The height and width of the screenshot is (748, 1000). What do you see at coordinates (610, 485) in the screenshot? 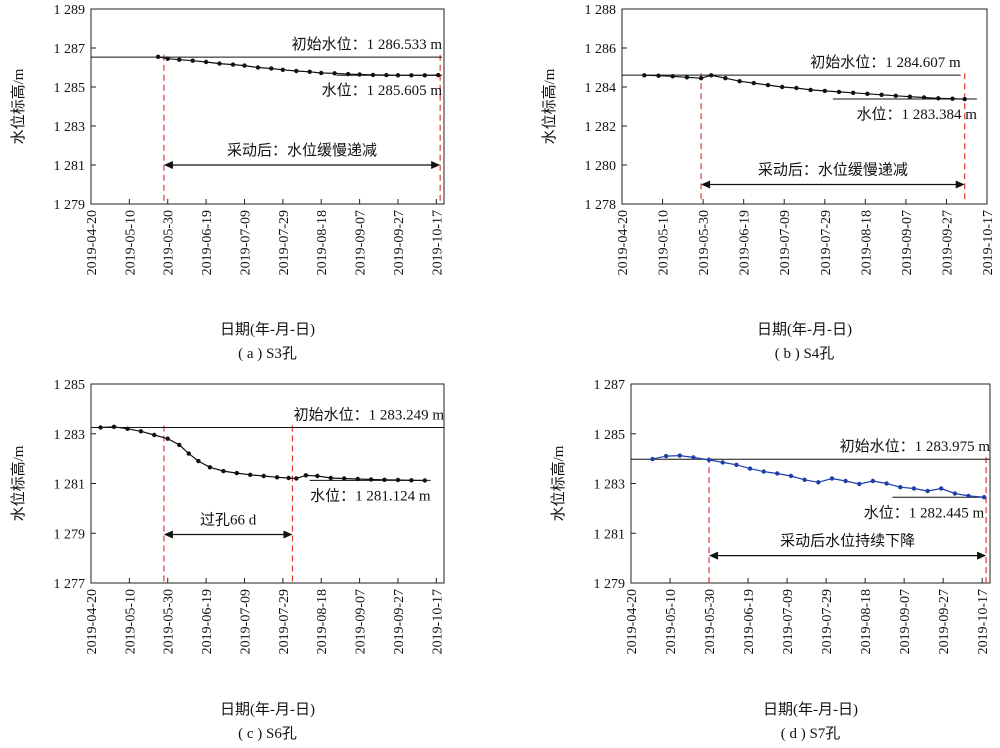
I see `y-tick-label: 1 283` at bounding box center [610, 485].